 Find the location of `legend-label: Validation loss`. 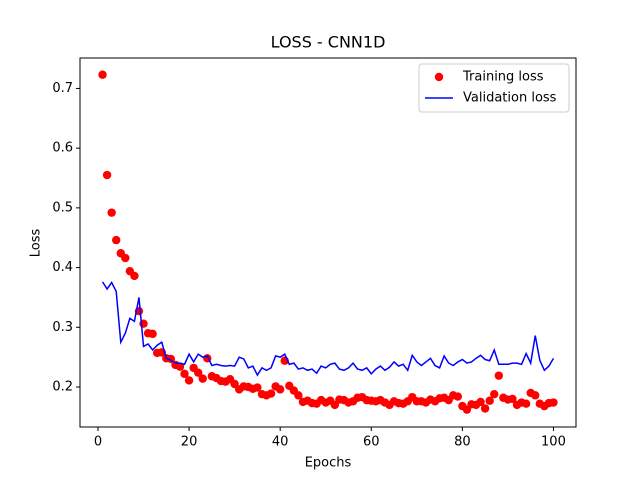

legend-label: Validation loss is located at coordinates (510, 98).